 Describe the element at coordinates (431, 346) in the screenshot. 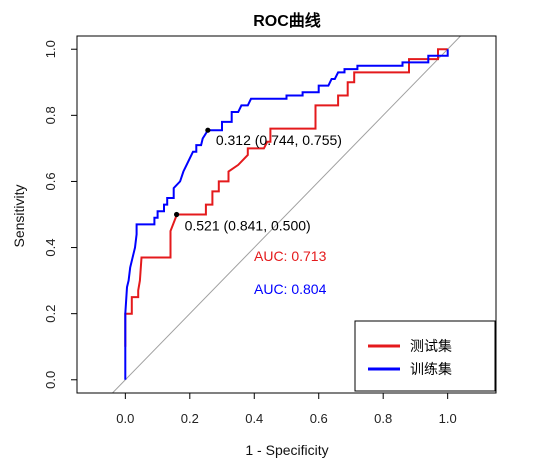

I see `legend-label-test: 测试集` at that location.